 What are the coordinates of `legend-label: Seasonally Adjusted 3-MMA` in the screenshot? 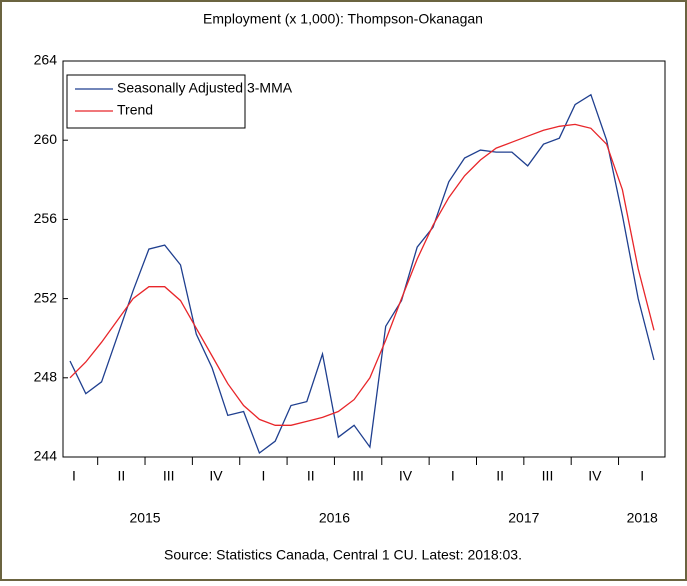 It's located at (205, 88).